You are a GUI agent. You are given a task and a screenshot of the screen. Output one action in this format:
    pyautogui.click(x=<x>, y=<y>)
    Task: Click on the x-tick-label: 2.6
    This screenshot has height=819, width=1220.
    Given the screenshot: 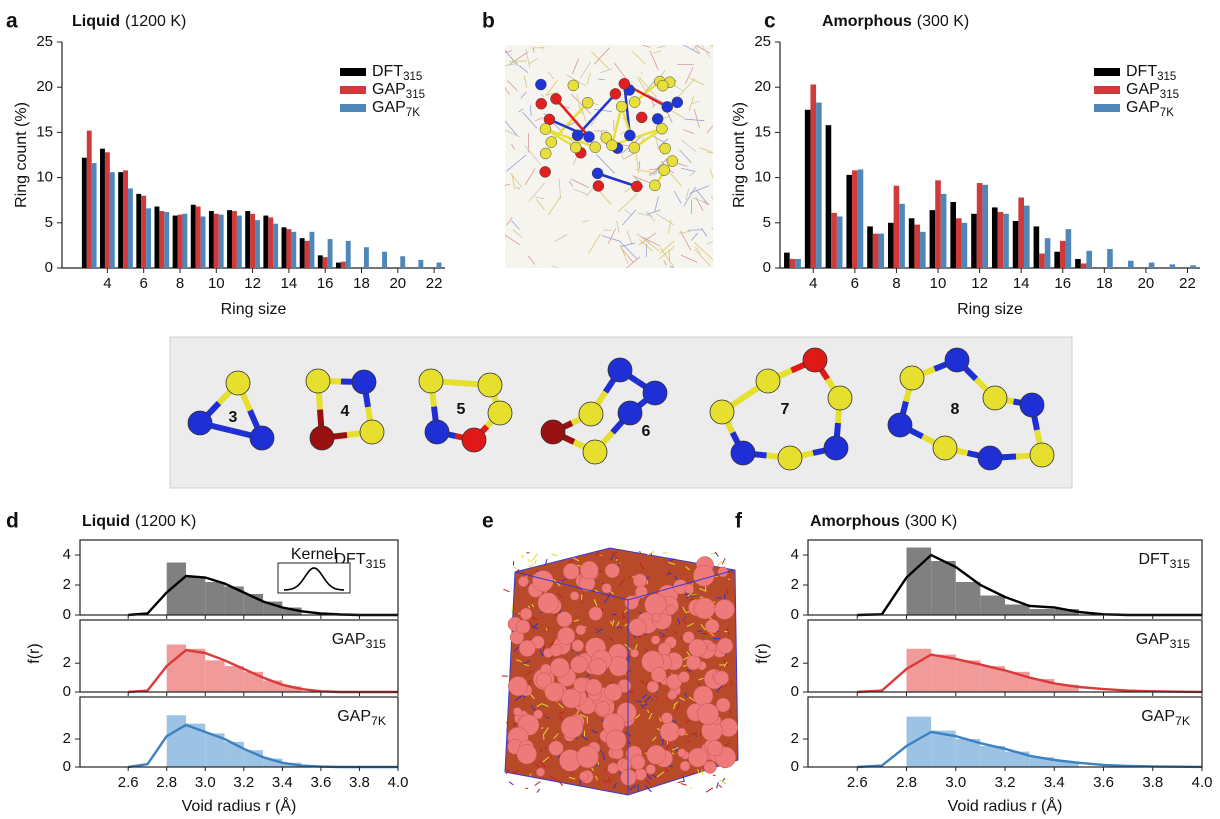 What is the action you would take?
    pyautogui.click(x=128, y=782)
    